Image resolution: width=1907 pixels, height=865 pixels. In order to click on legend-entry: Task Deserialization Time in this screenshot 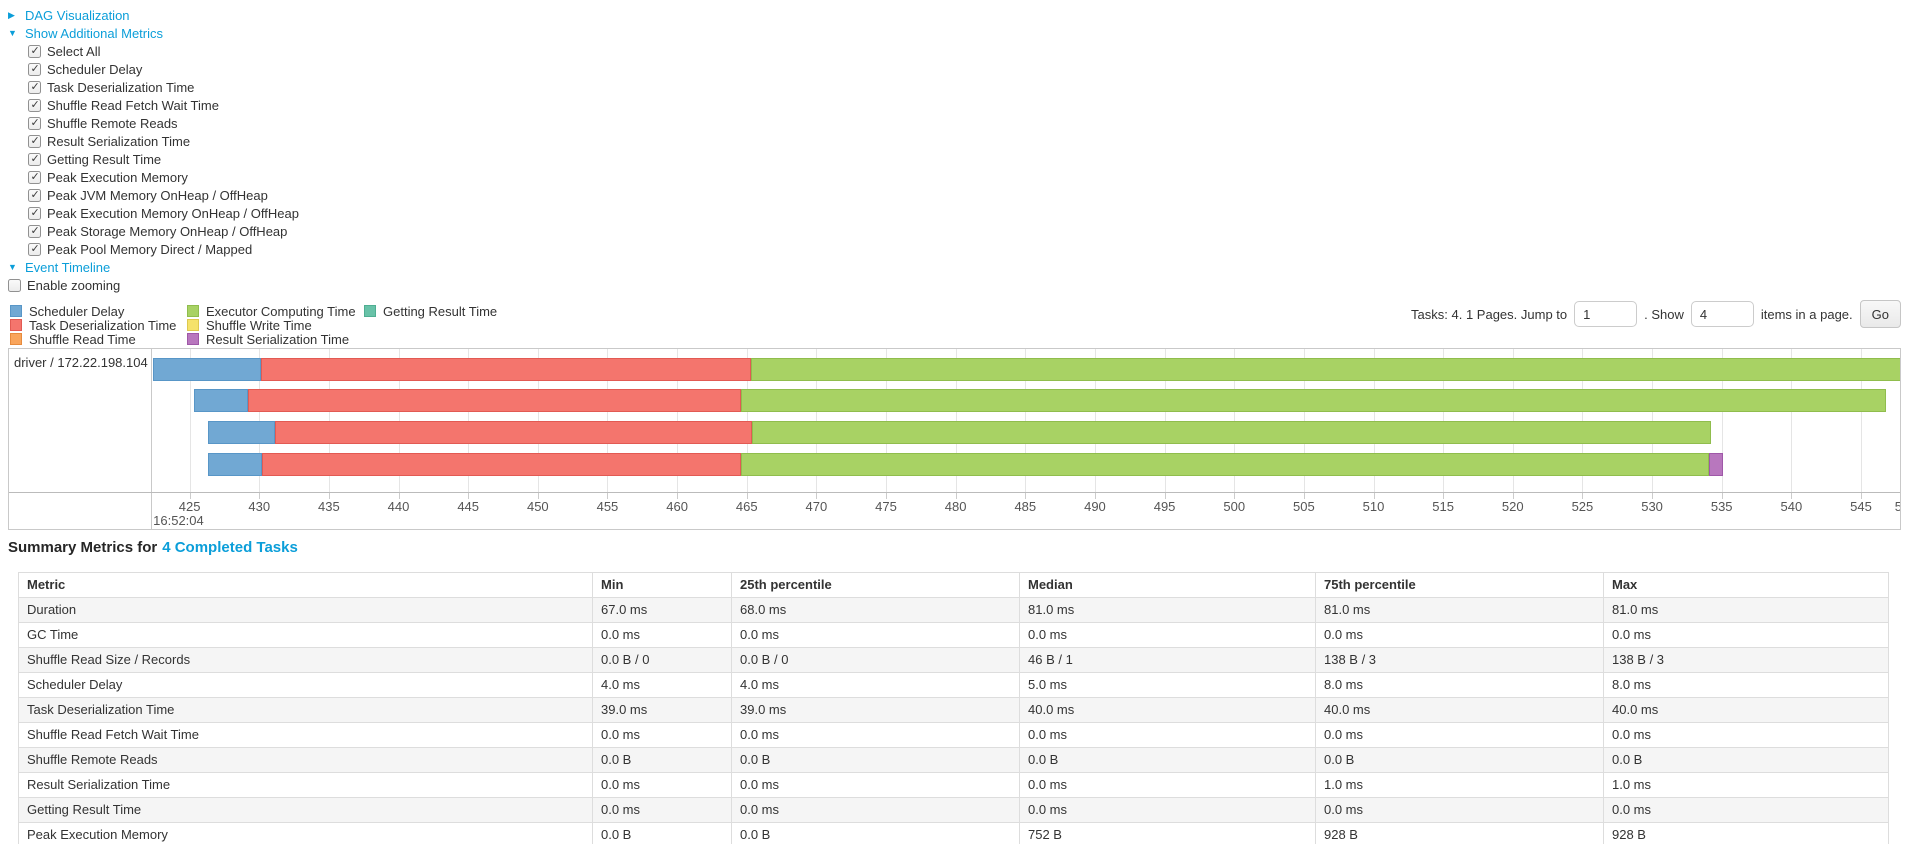, I will do `click(98, 325)`.